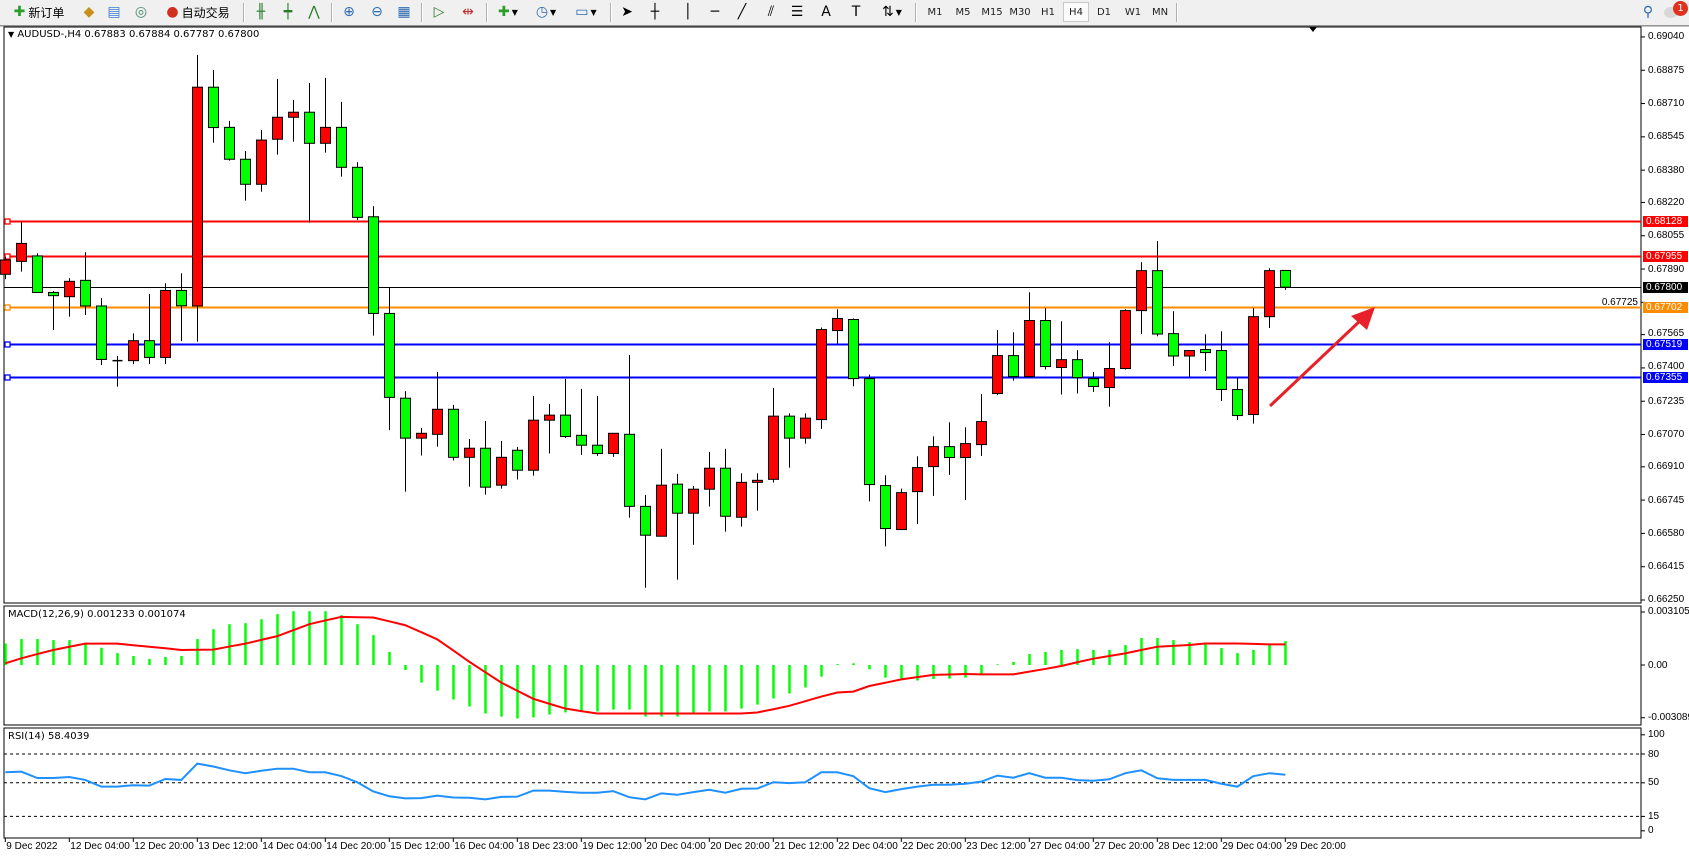  Describe the element at coordinates (892, 12) in the screenshot. I see `shapes-dropdown: ⇅ ▼` at that location.